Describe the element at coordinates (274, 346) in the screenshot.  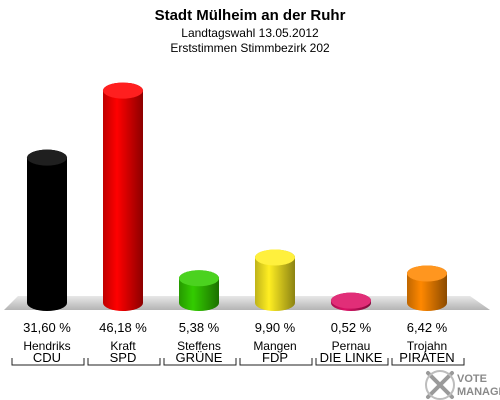
I see `candidate-label: Mangen` at that location.